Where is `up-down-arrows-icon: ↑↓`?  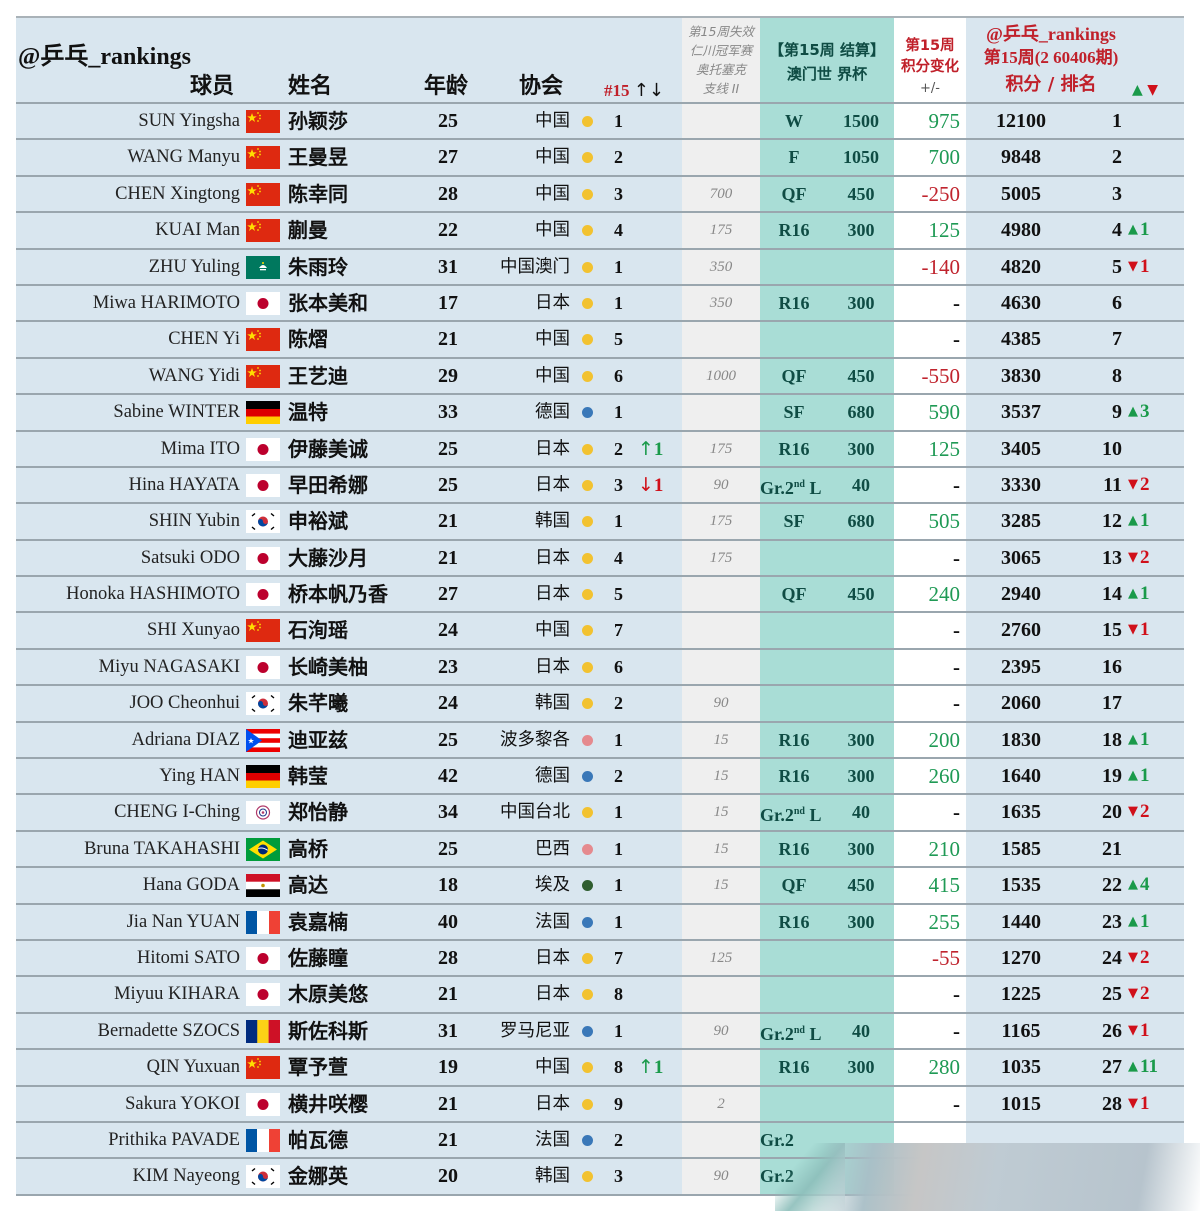 up-down-arrows-icon: ↑↓ is located at coordinates (648, 90).